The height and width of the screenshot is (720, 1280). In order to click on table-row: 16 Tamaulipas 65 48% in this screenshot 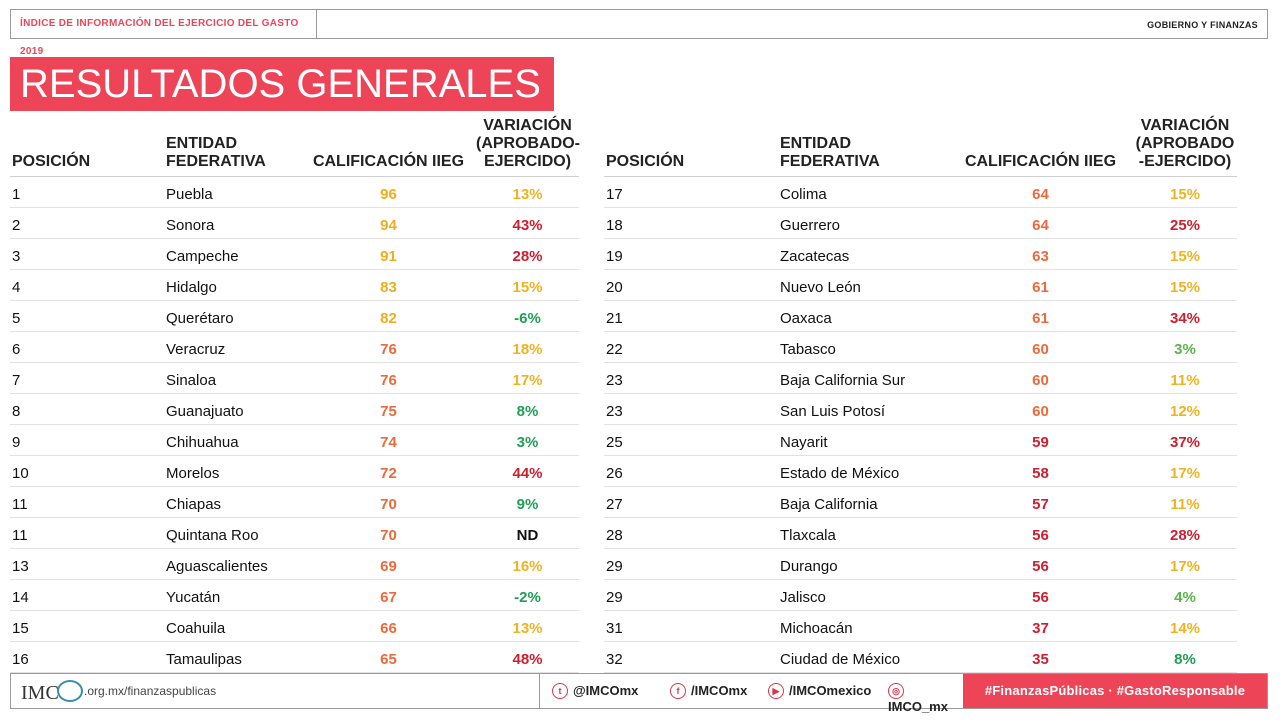, I will do `click(294, 657)`.